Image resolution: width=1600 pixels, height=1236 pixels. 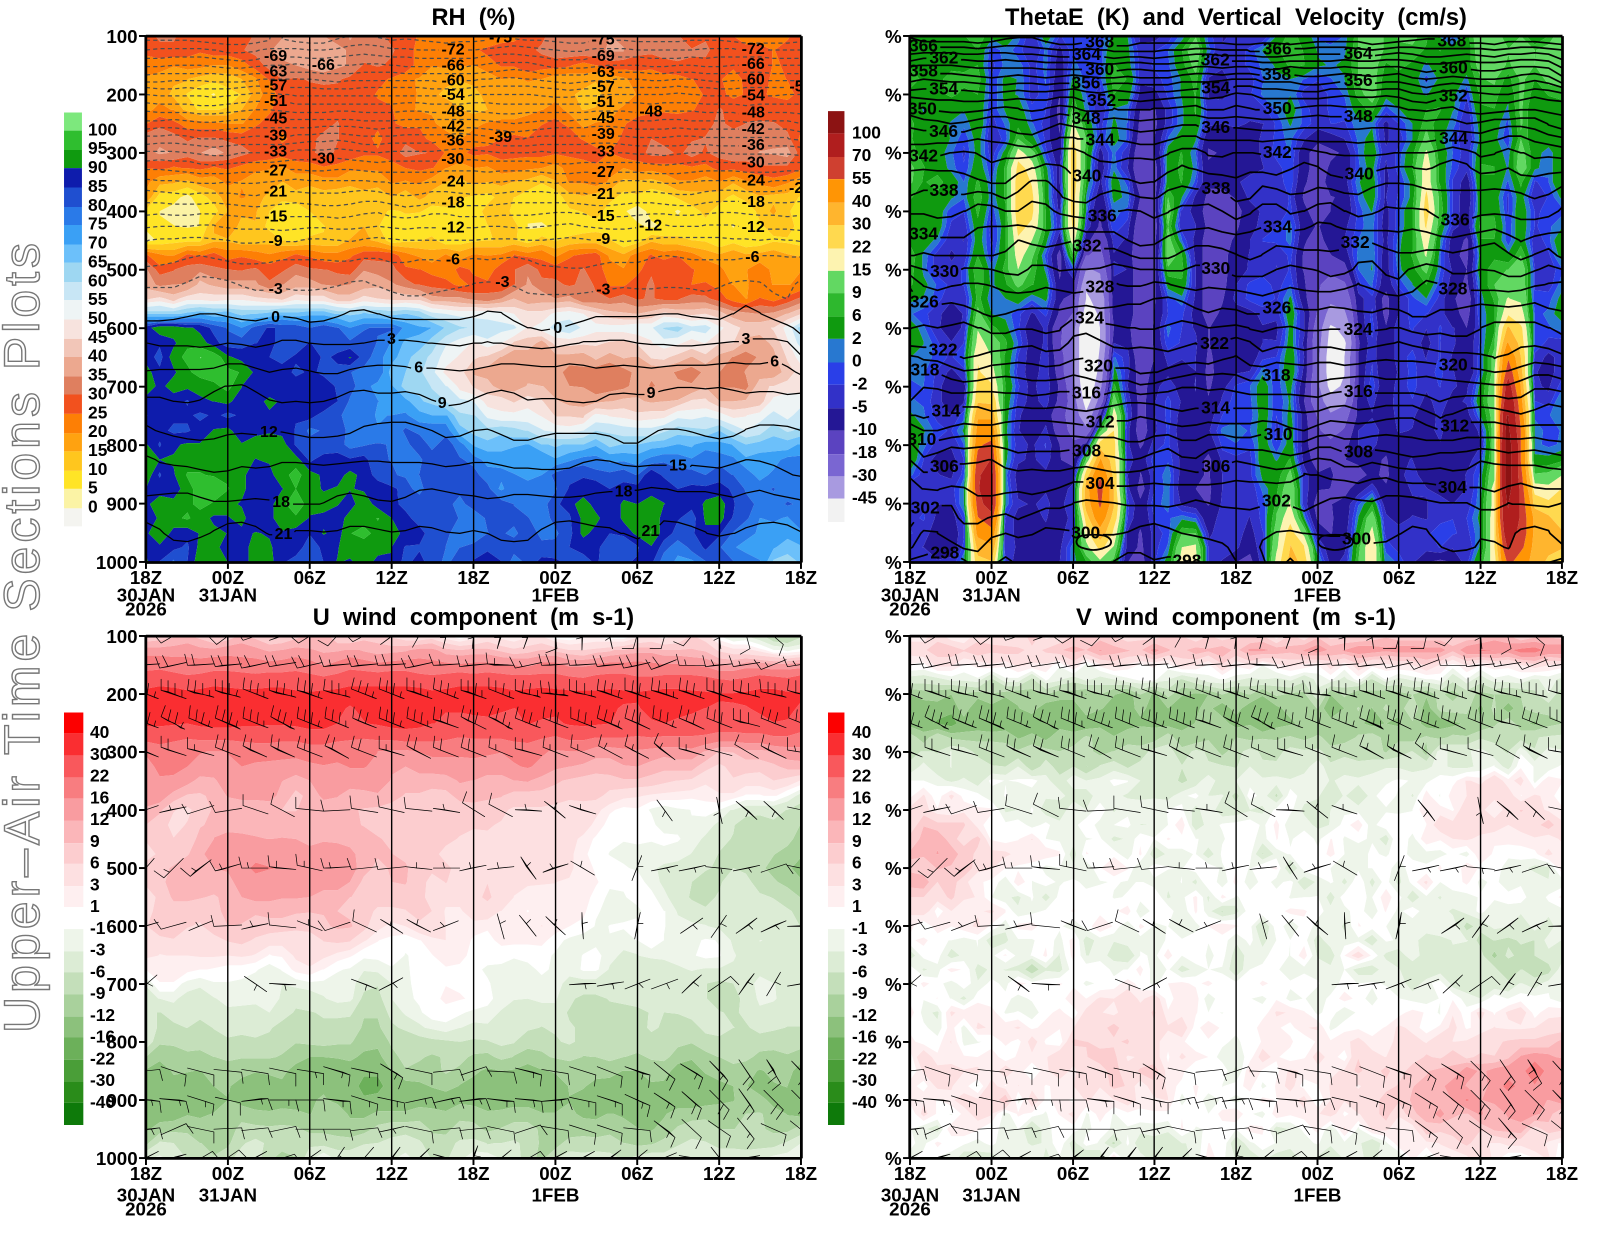 What do you see at coordinates (453, 95) in the screenshot?
I see `svg-text: -54` at bounding box center [453, 95].